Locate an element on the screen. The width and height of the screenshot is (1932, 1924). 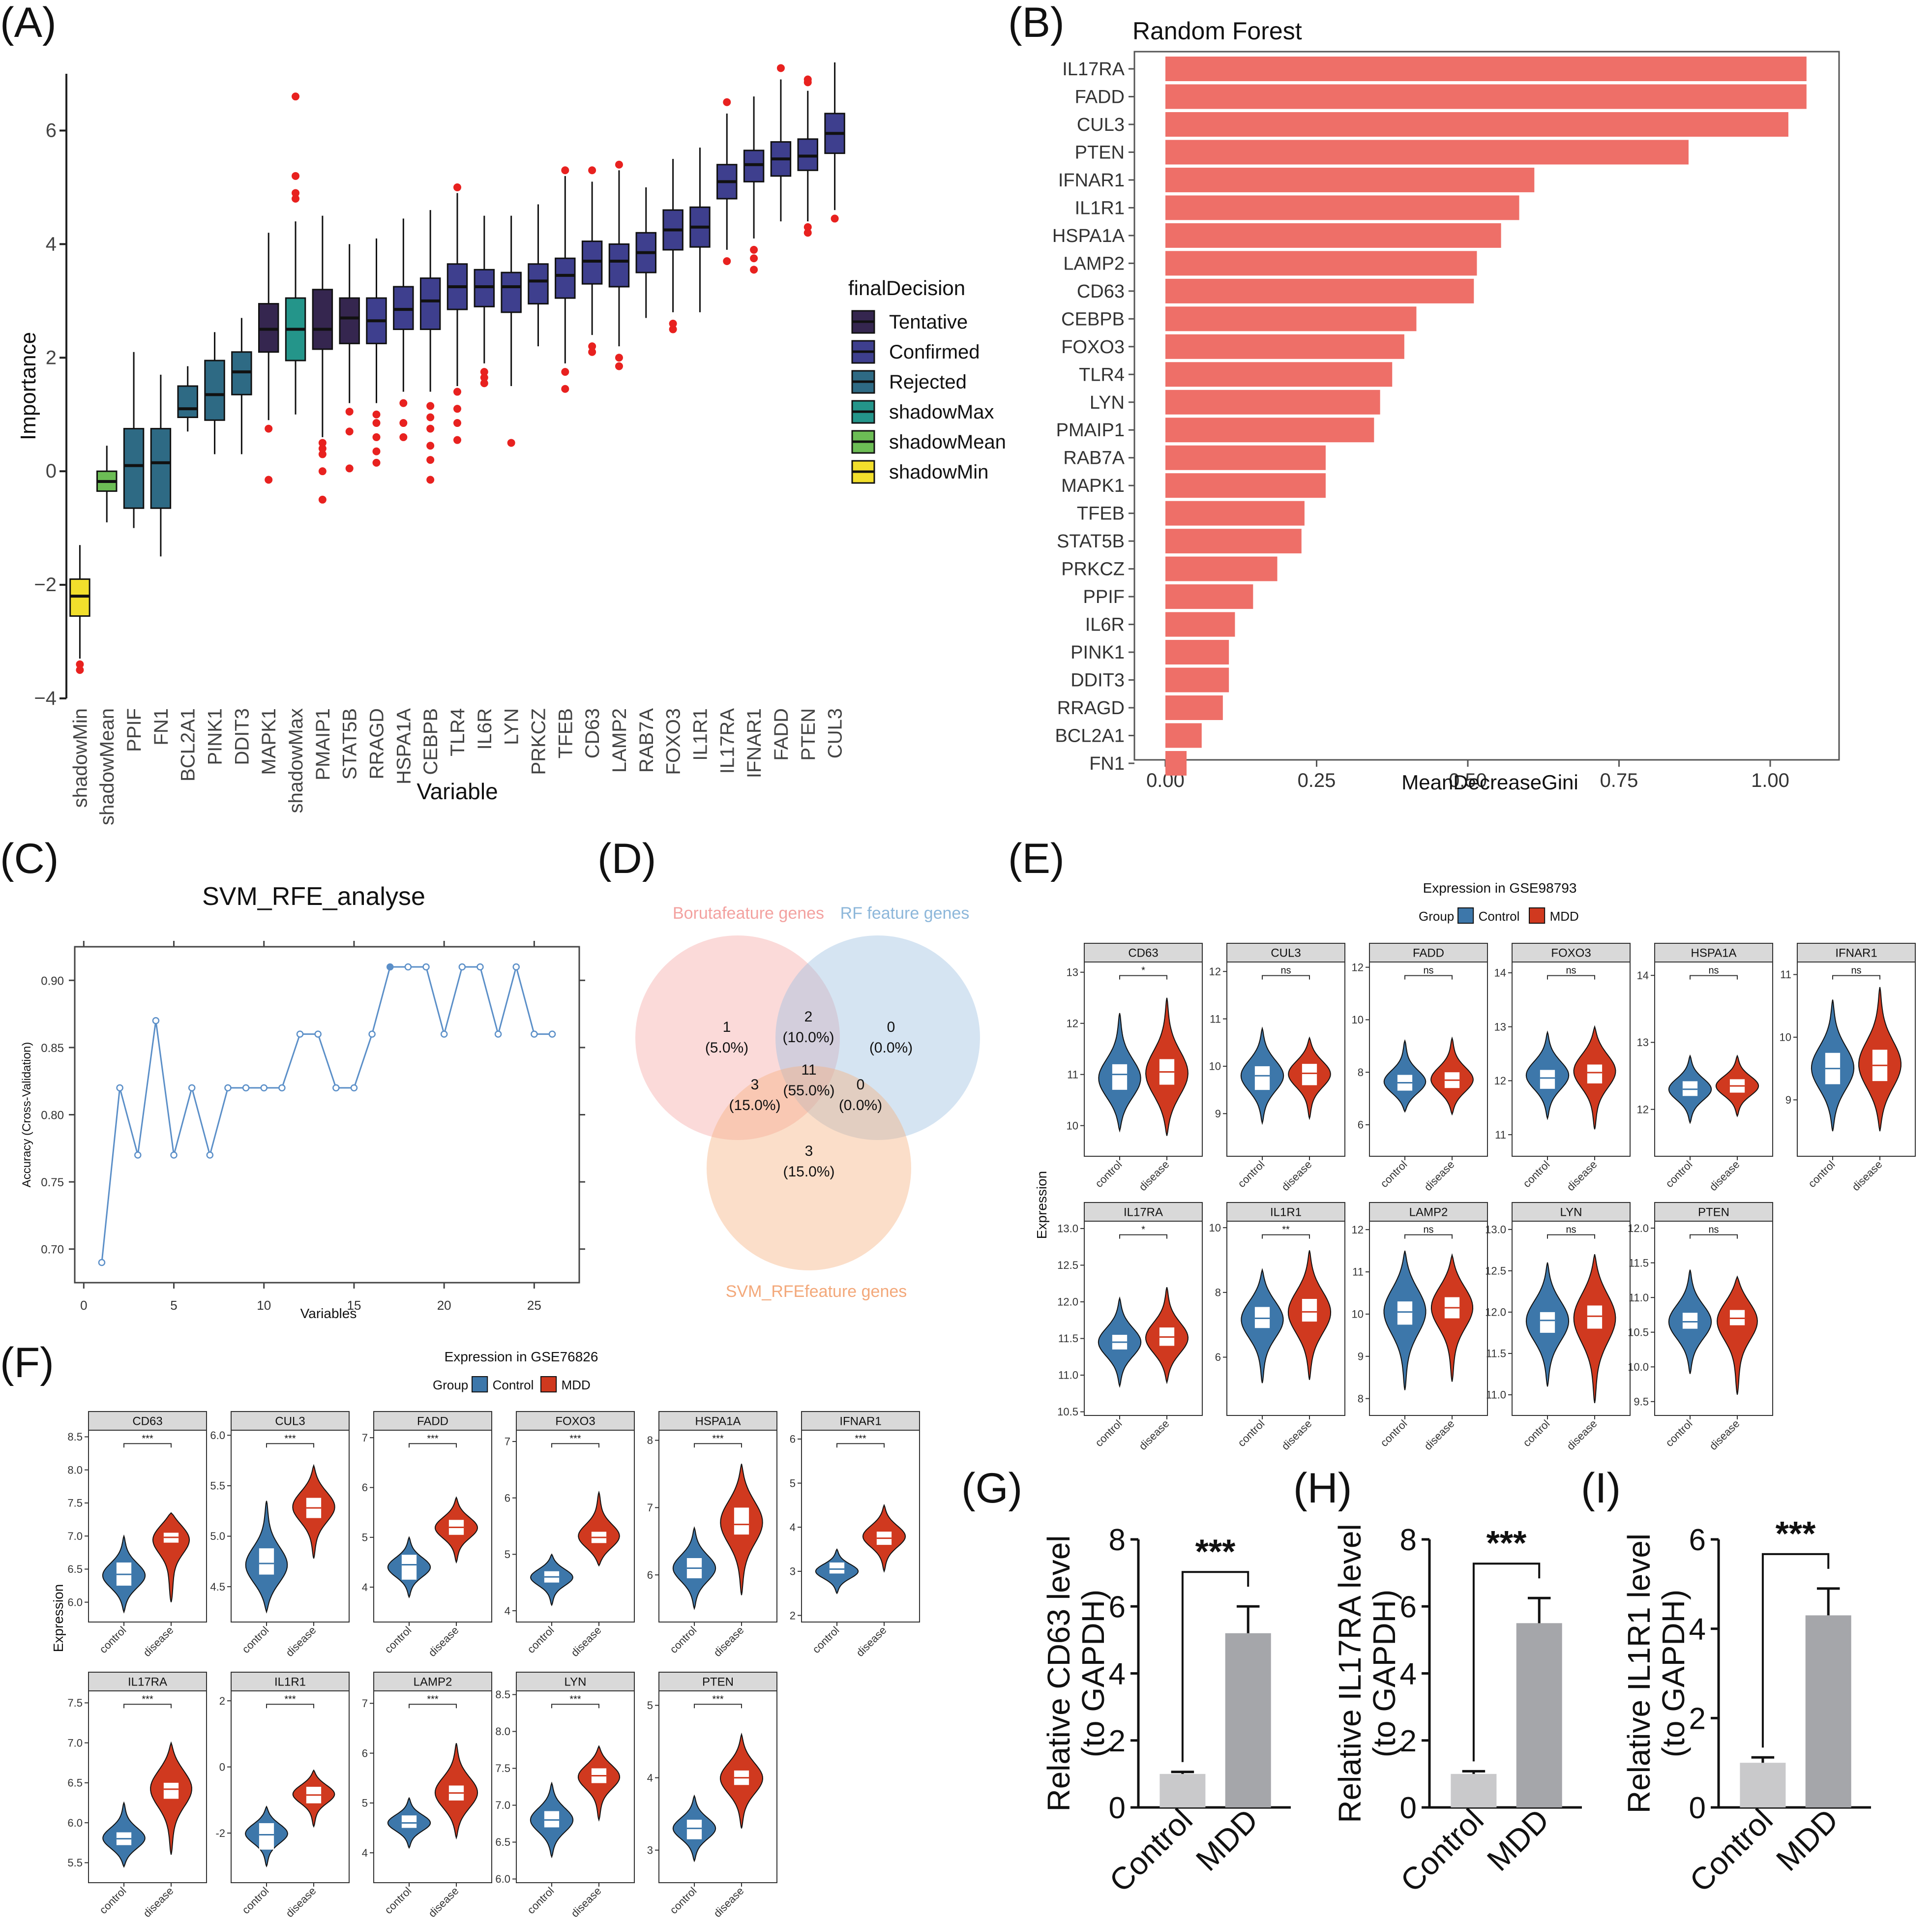
venn-region-pct: (15.0%) is located at coordinates (808, 1172).